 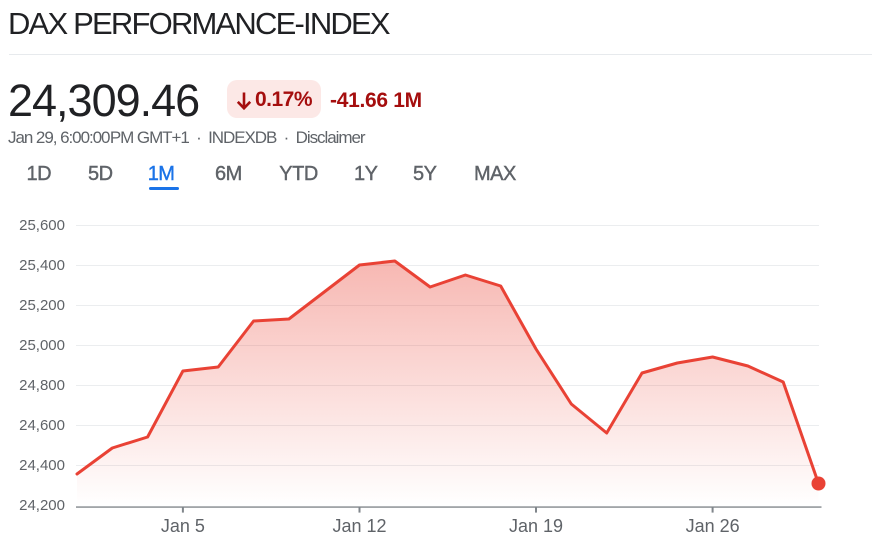 I want to click on svg-text: 24,600, so click(x=42, y=425).